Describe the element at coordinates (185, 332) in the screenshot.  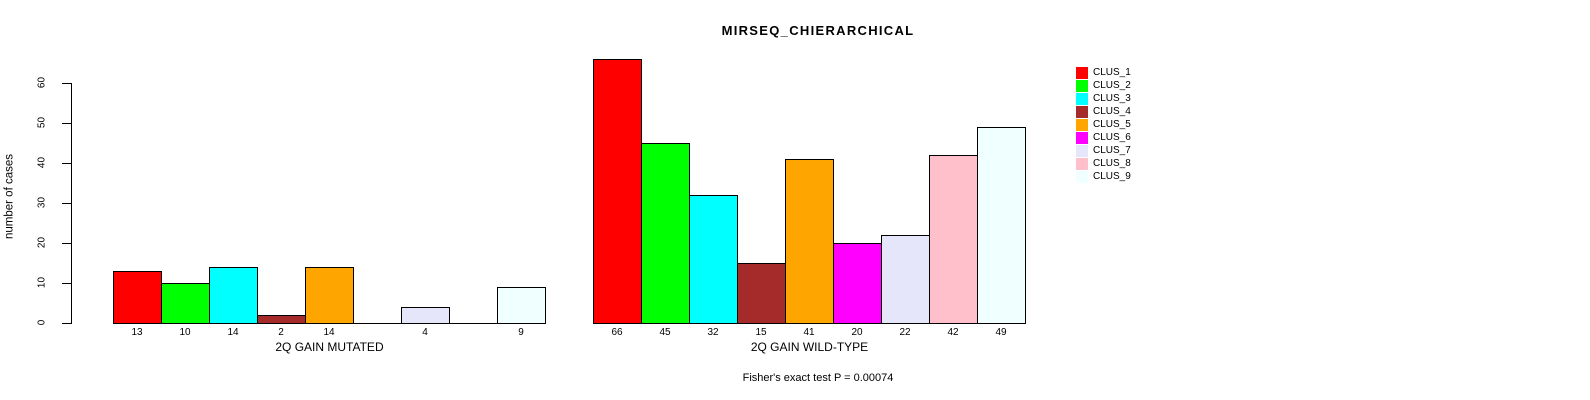
I see `bar-value-label: 10` at that location.